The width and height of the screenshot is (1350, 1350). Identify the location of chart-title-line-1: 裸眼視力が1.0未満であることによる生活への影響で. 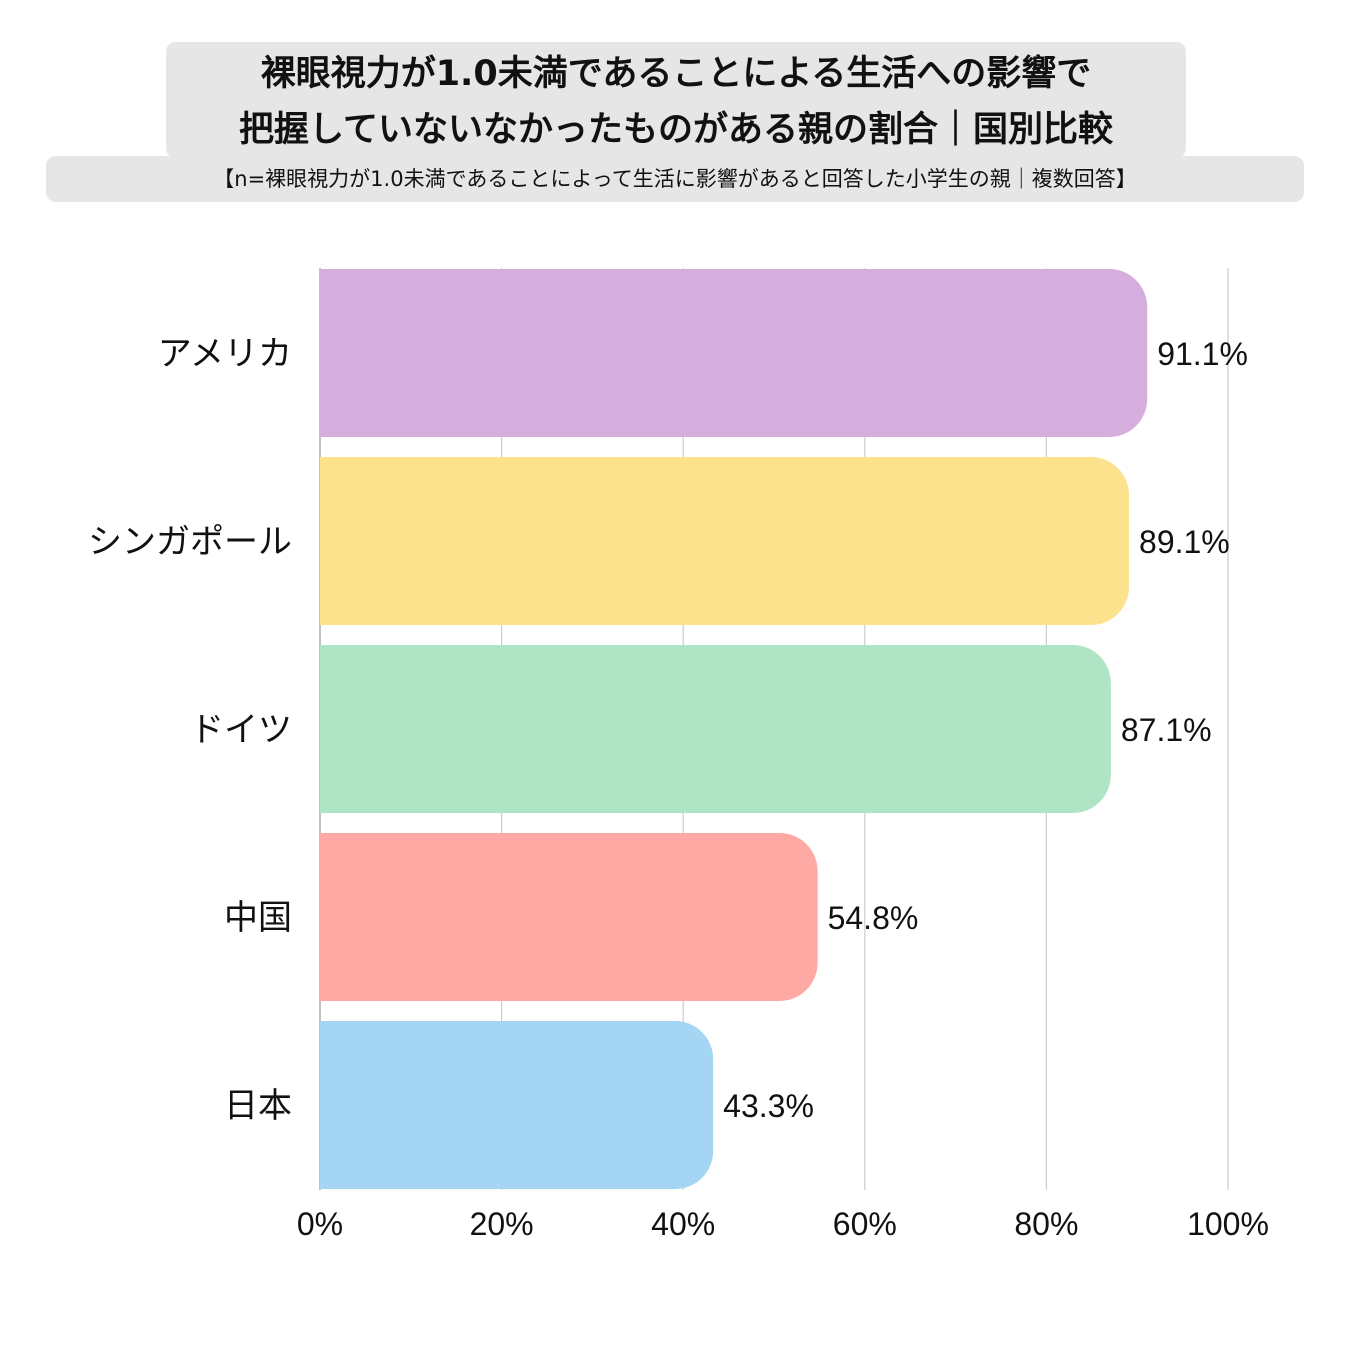
(676, 74).